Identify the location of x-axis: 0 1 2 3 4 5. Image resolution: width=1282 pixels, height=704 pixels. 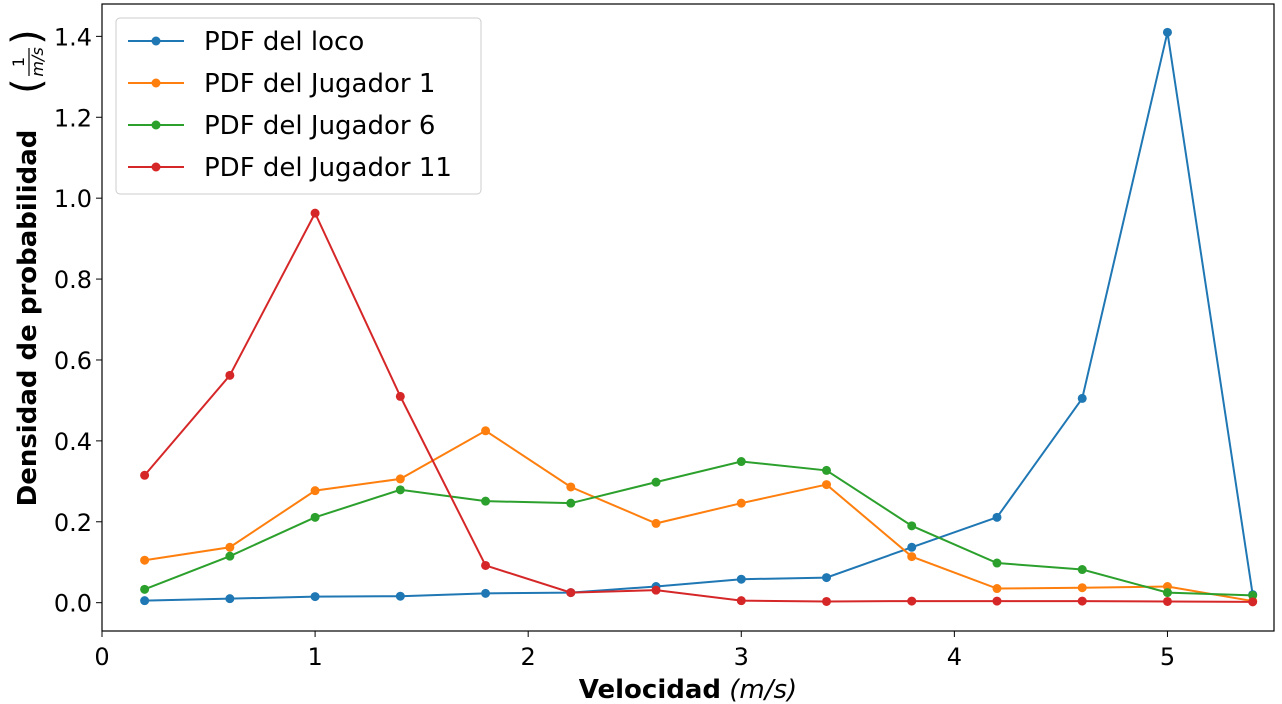
(634, 651).